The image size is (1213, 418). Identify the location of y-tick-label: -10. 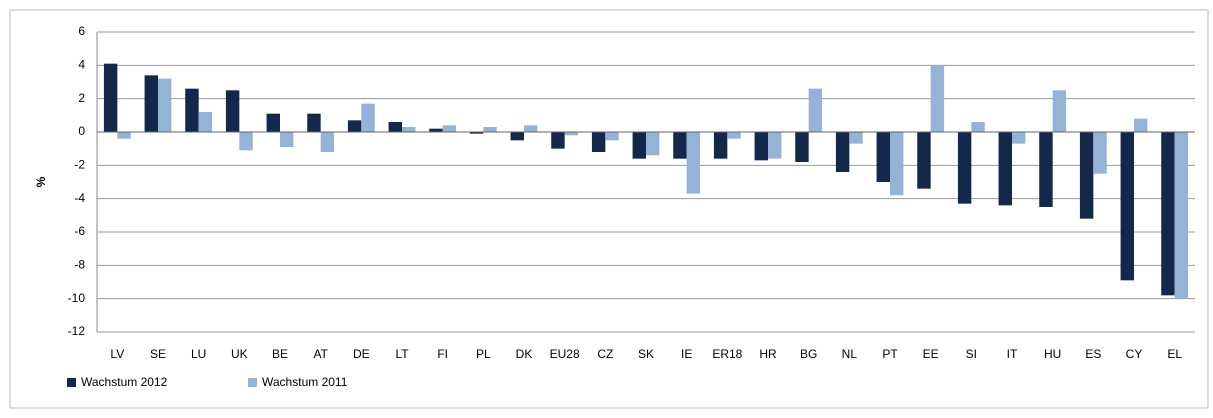
(77, 298).